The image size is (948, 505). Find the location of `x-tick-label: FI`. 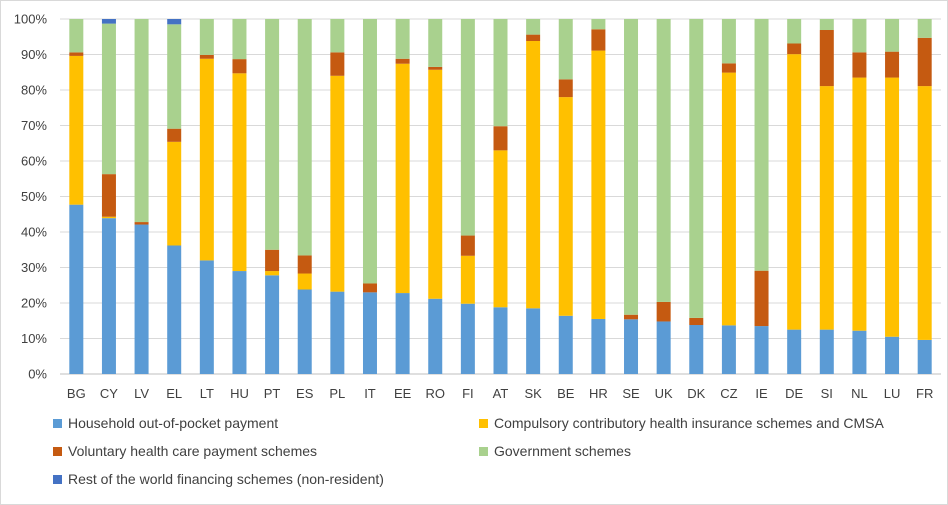

x-tick-label: FI is located at coordinates (468, 393).